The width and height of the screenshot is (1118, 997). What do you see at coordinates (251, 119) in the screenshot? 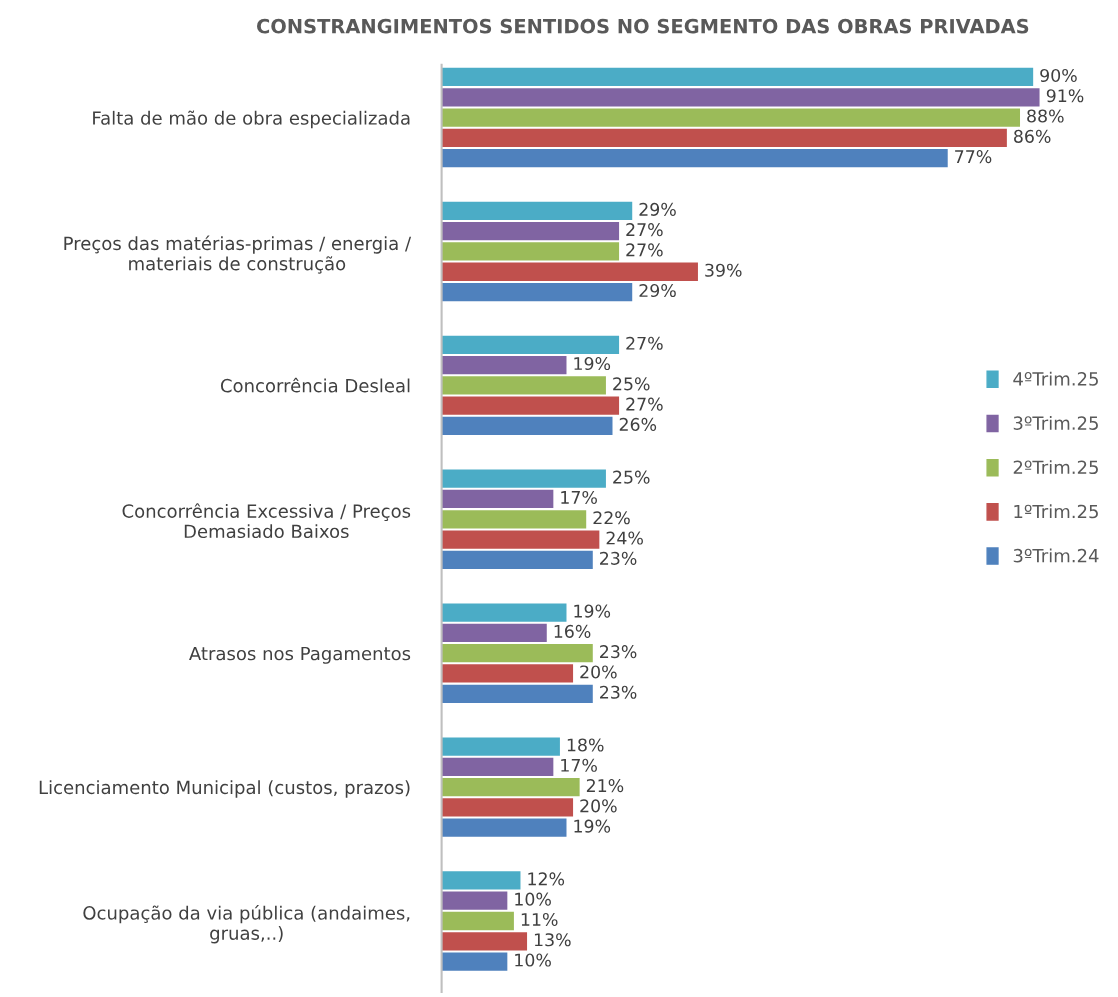
I see `y-tick-label: Falta de mão de obra especializada` at bounding box center [251, 119].